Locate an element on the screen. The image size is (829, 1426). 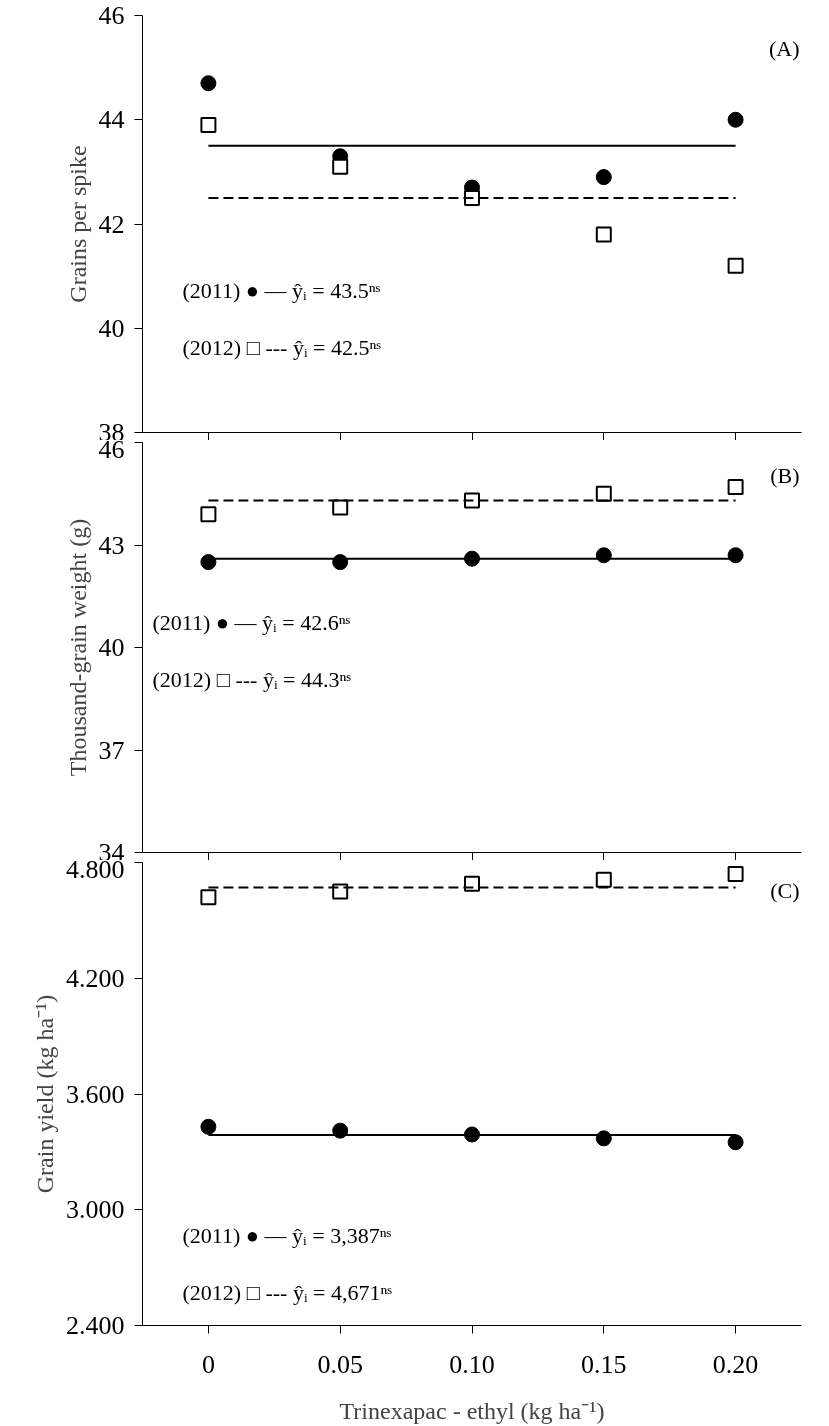
y-tick-label: 46 is located at coordinates (111, 15).